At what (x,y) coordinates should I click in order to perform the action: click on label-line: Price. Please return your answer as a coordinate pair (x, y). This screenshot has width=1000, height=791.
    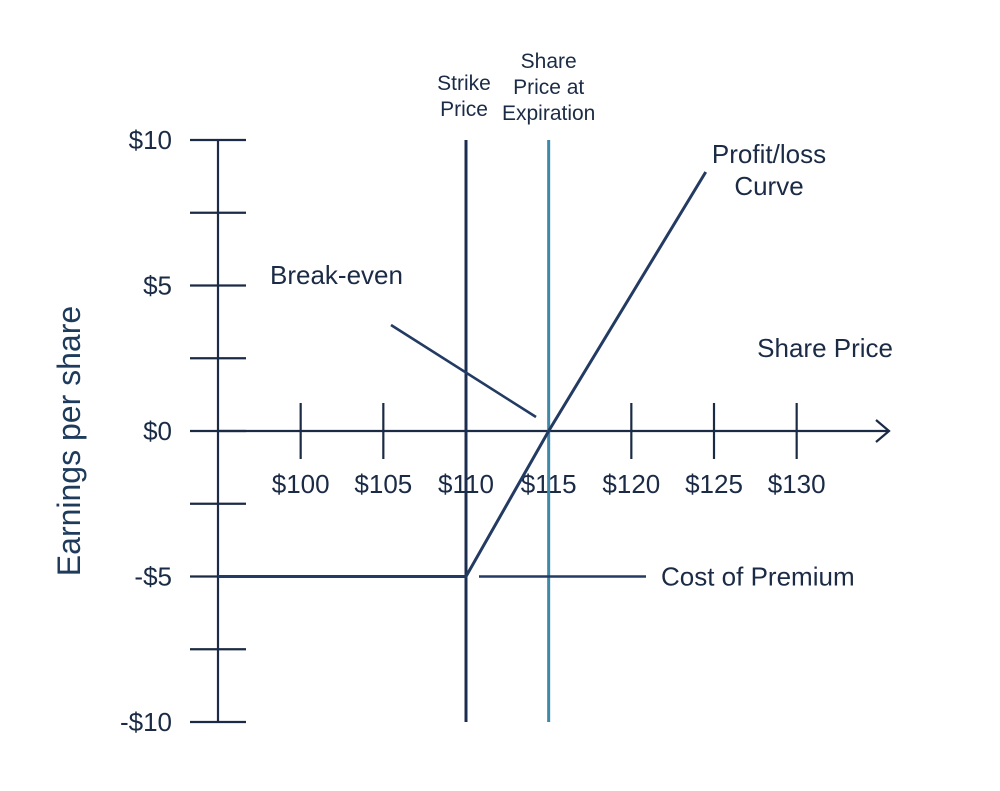
    Looking at the image, I should click on (464, 109).